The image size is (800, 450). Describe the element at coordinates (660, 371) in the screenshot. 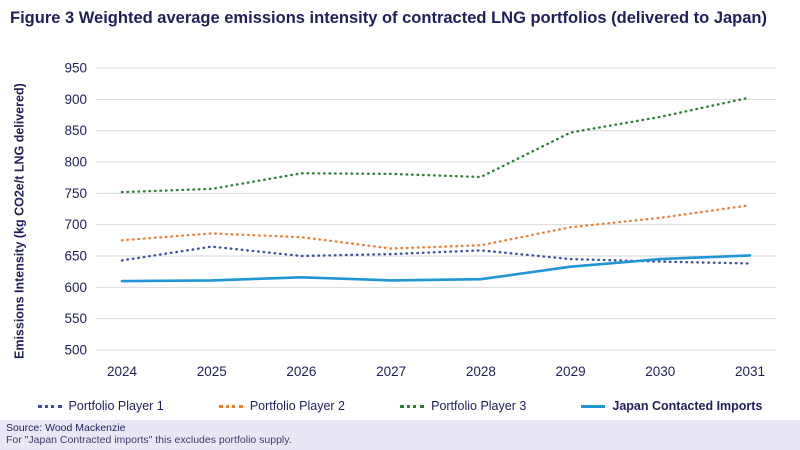

I see `x-tick-label: 2030` at that location.